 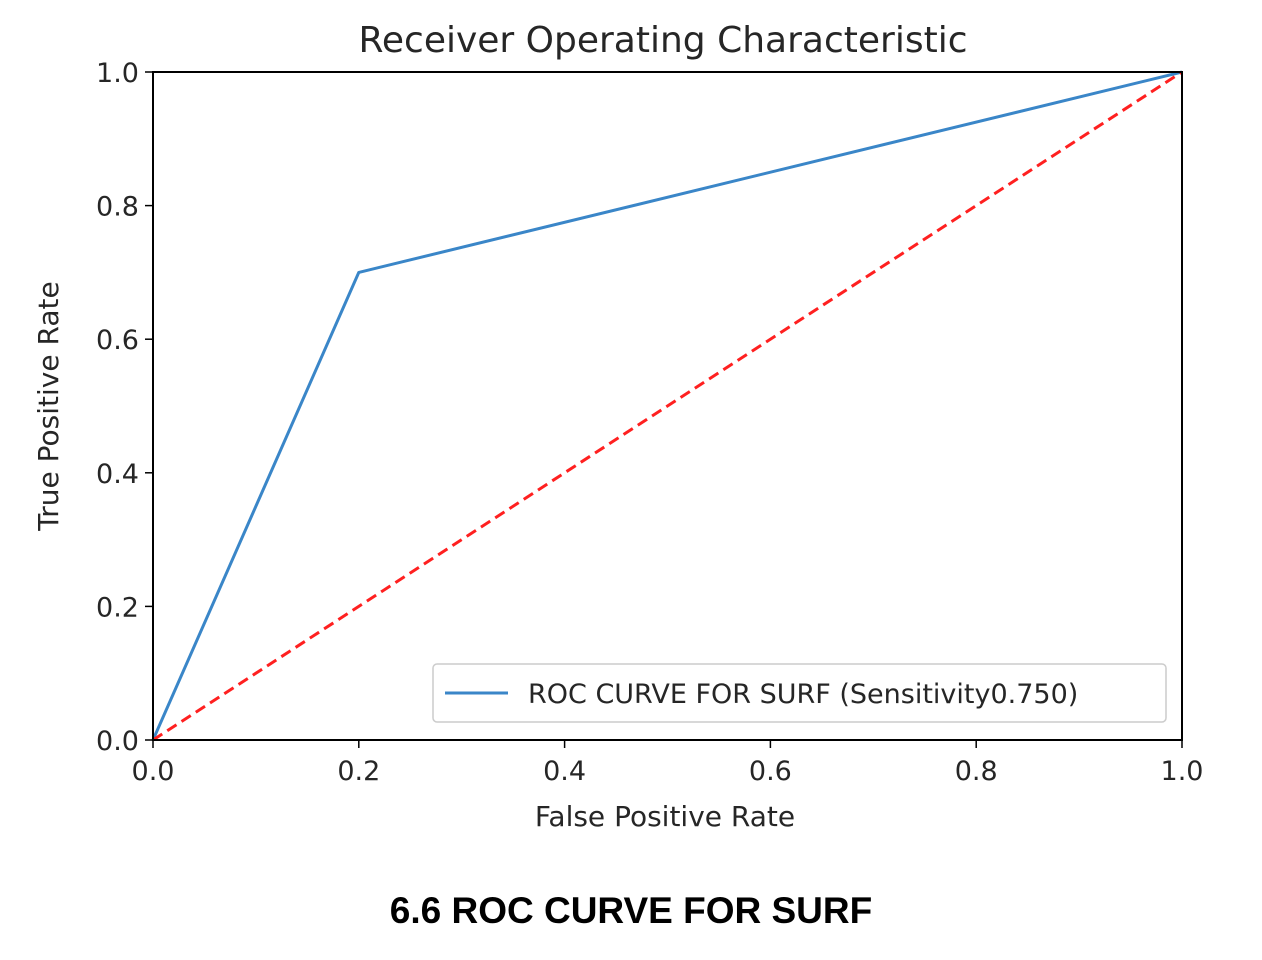 I want to click on x-tick-label: 0.4, so click(x=564, y=771).